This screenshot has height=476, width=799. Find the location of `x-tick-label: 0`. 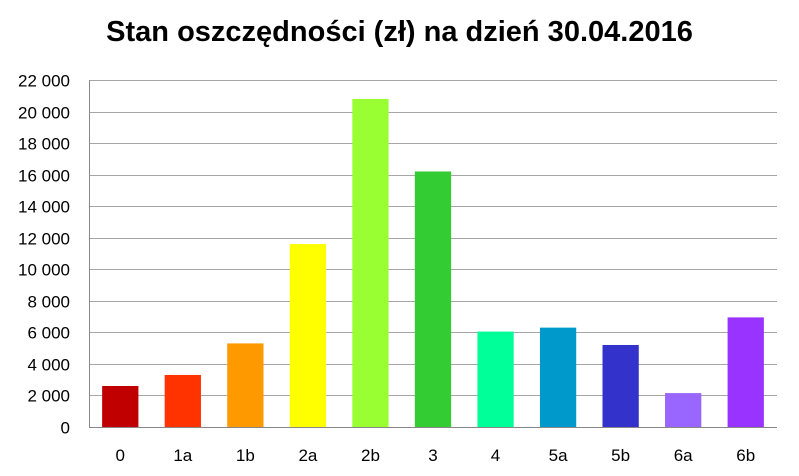

x-tick-label: 0 is located at coordinates (120, 455).